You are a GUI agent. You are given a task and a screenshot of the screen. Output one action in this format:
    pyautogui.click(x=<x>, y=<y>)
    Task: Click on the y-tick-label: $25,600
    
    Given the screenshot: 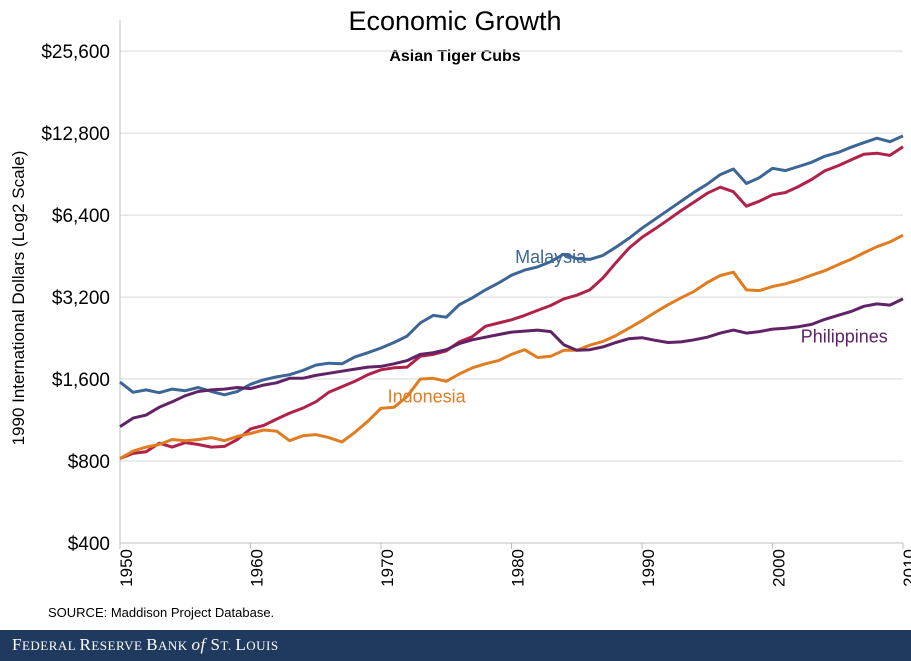 What is the action you would take?
    pyautogui.click(x=75, y=52)
    